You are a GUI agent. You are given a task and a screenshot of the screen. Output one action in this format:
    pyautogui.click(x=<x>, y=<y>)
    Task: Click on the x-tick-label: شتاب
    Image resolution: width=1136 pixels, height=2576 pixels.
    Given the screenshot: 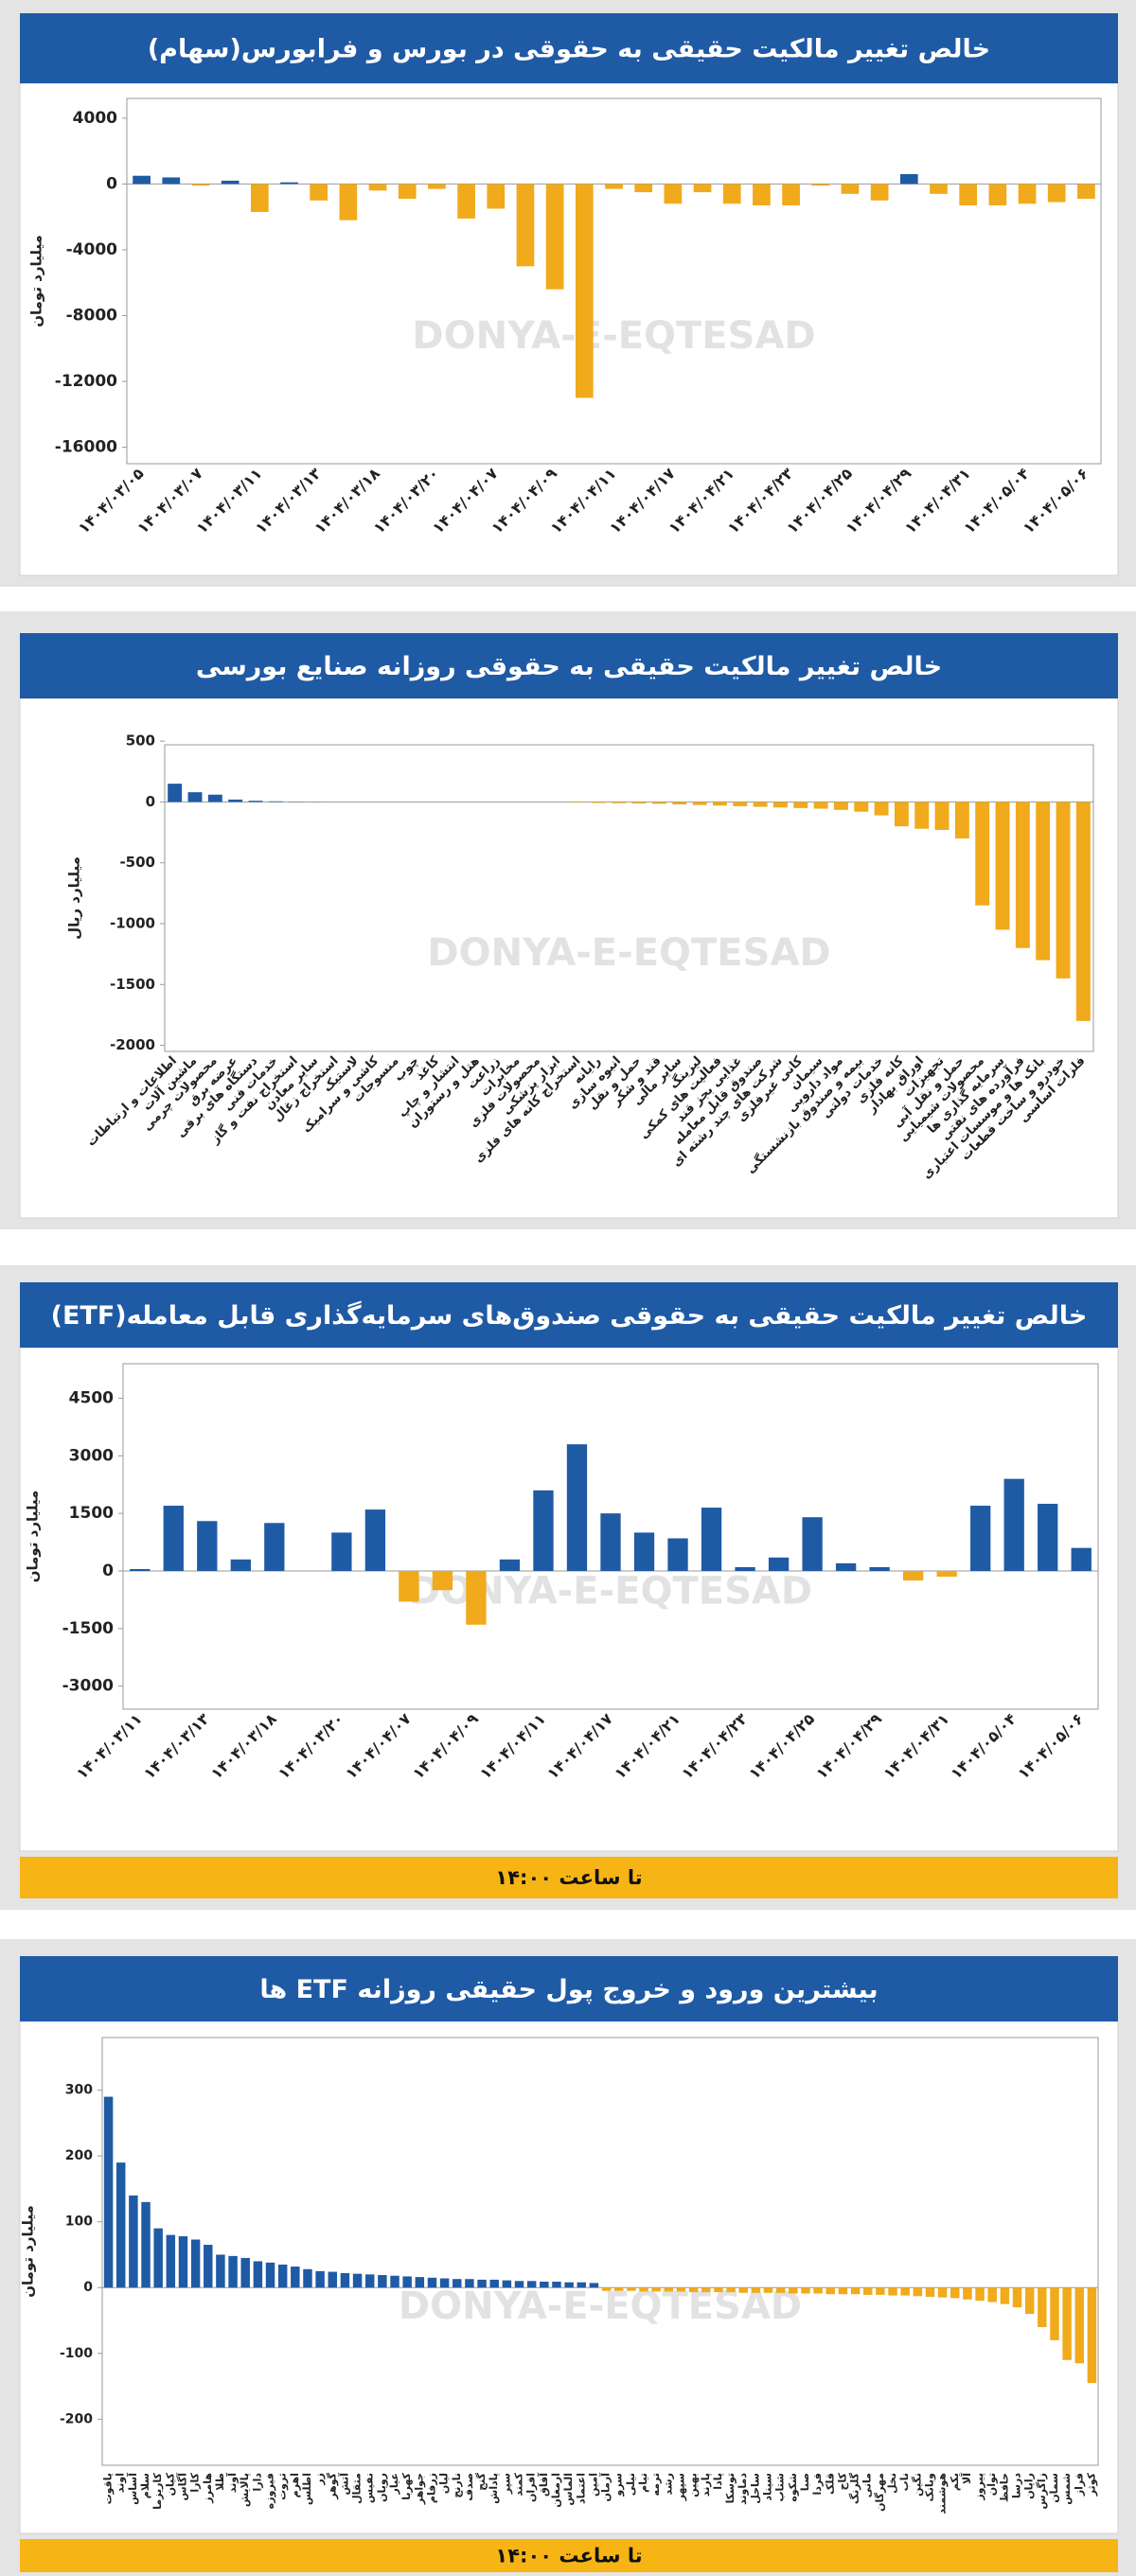 What is the action you would take?
    pyautogui.click(x=780, y=2487)
    